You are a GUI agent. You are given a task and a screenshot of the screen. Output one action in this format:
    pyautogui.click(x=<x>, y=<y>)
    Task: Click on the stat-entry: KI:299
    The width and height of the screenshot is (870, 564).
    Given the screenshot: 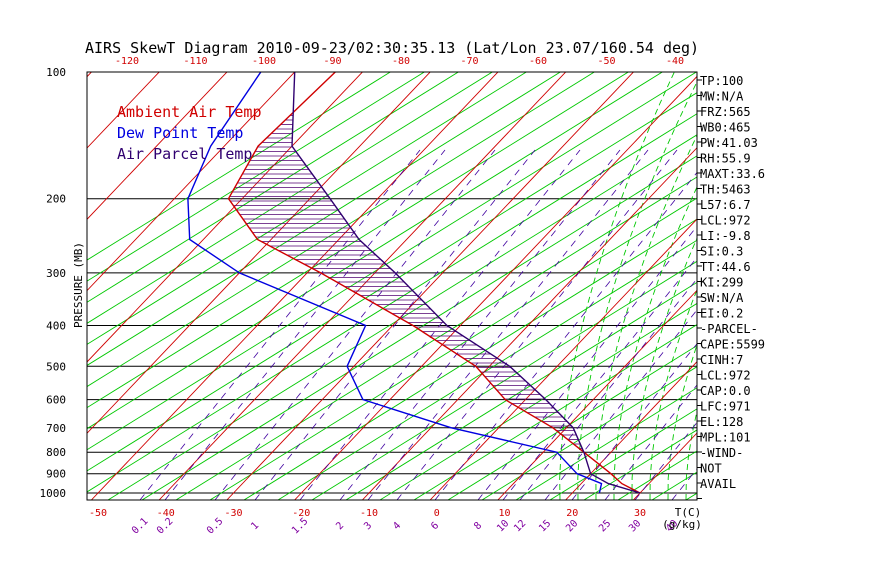 What is the action you would take?
    pyautogui.click(x=721, y=283)
    